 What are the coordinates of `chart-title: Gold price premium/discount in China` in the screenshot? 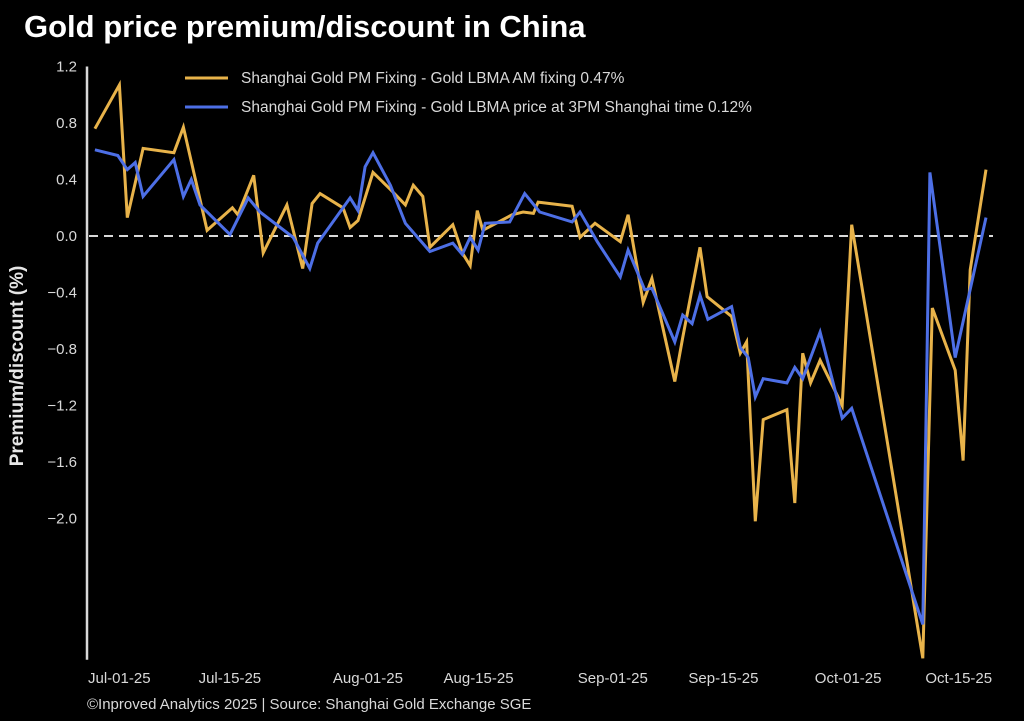 It's located at (305, 26).